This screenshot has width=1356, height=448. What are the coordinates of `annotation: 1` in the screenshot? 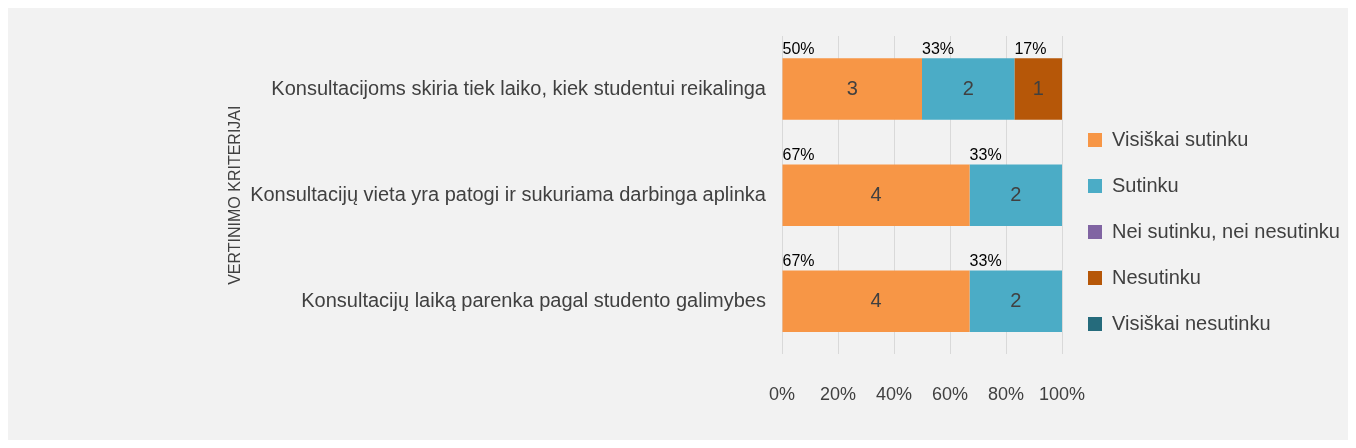 It's located at (1038, 87).